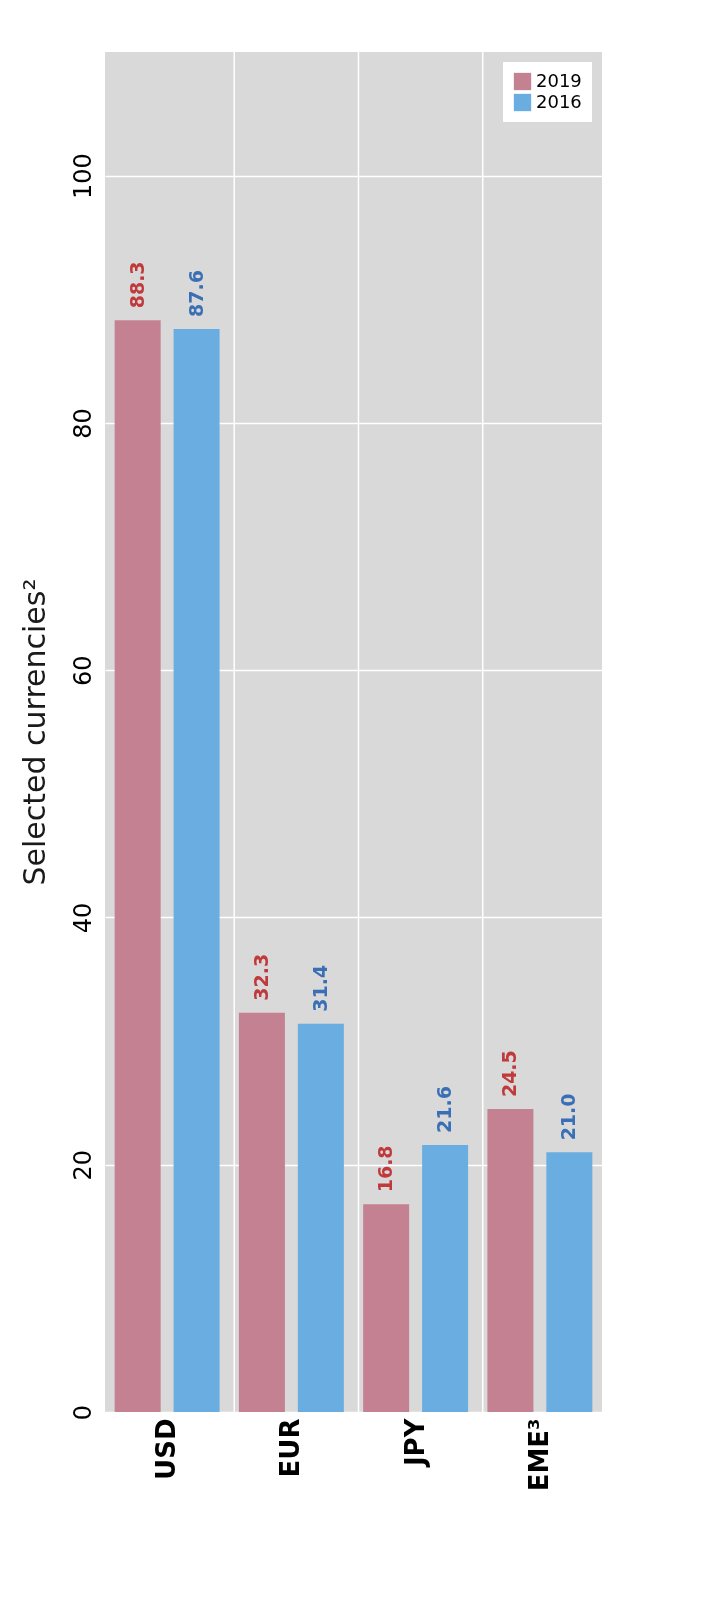  Describe the element at coordinates (559, 80) in the screenshot. I see `legend-label: 2019` at that location.